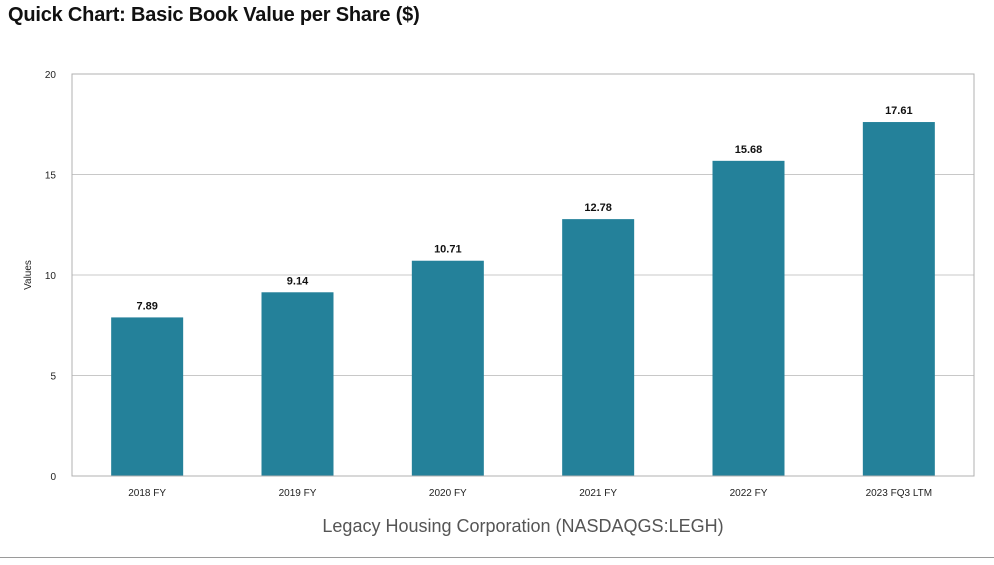  What do you see at coordinates (53, 477) in the screenshot?
I see `y-tick-label: 0` at bounding box center [53, 477].